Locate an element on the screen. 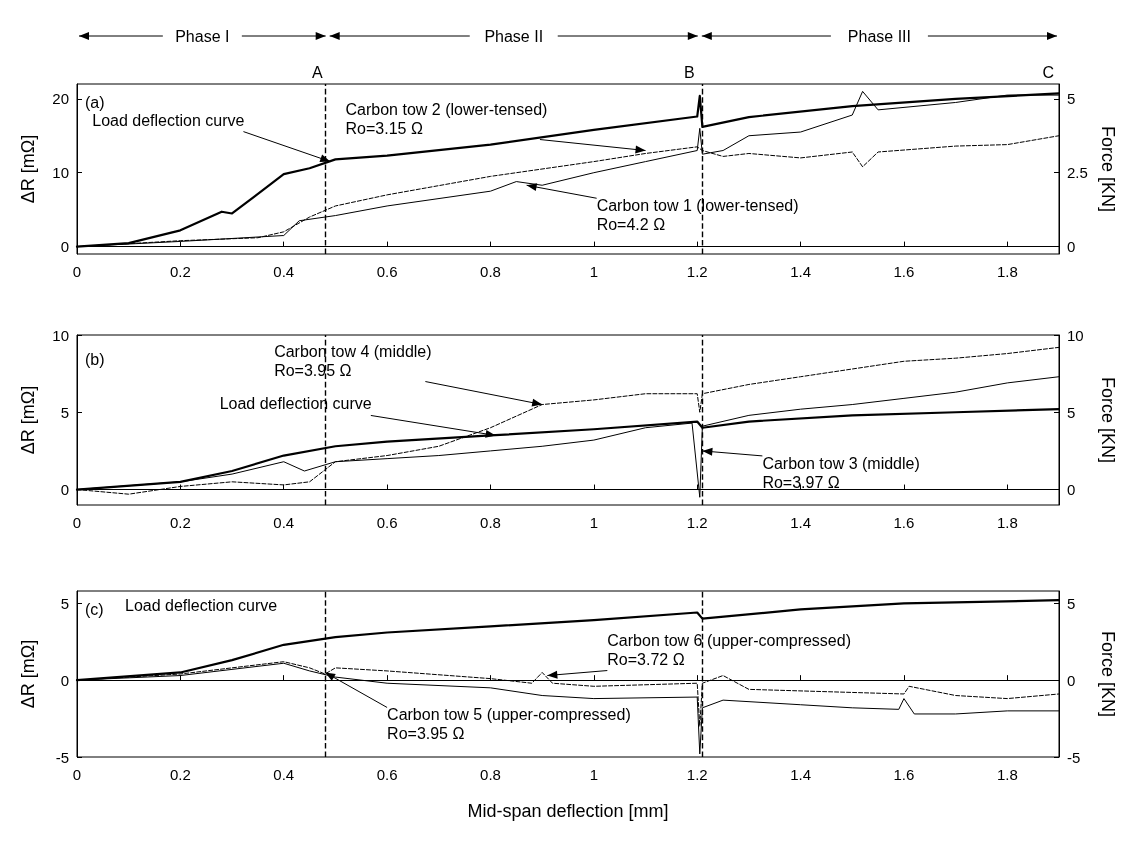 The image size is (1139, 843). y-tick-label: -5 is located at coordinates (62, 757).